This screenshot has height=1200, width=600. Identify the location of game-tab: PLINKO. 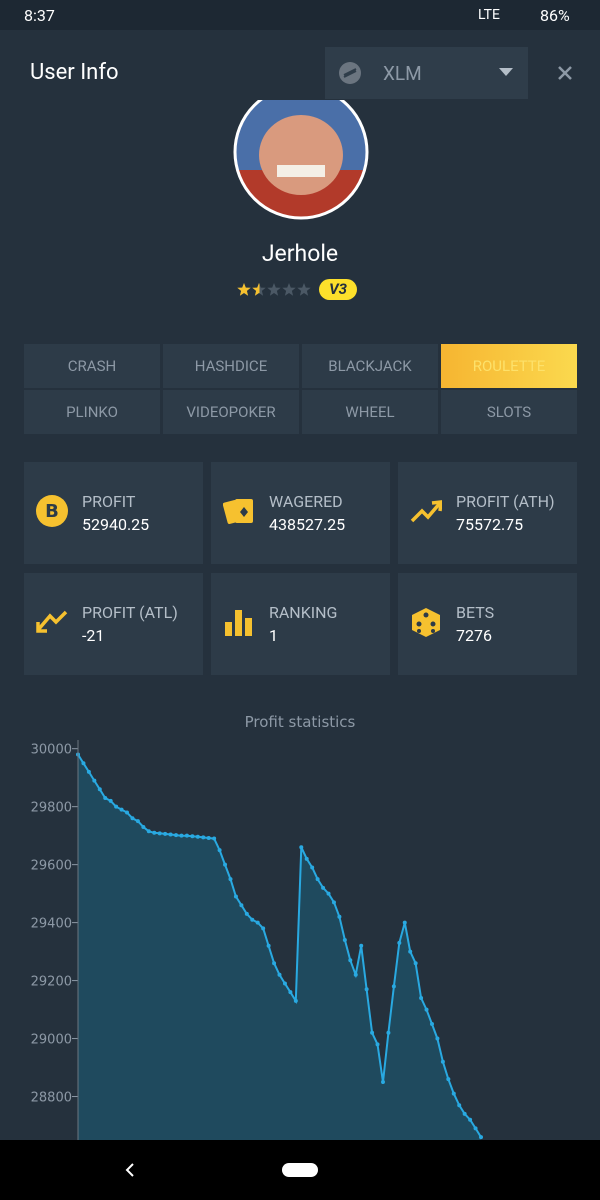
(92, 412).